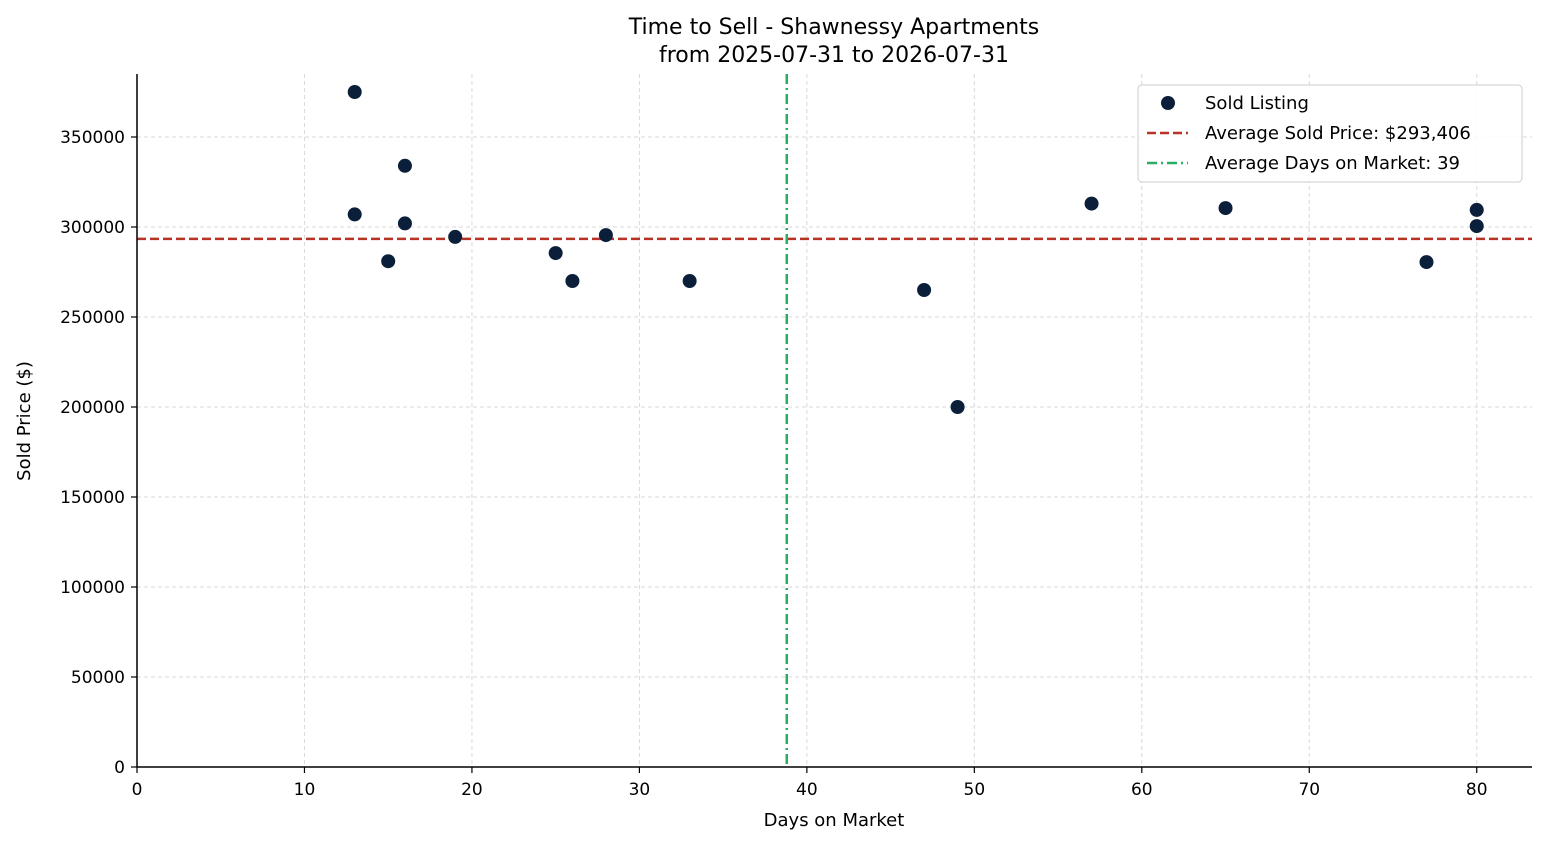 The width and height of the screenshot is (1547, 849). What do you see at coordinates (1332, 163) in the screenshot?
I see `legend-label-average-days: Average Days on Market: 39` at bounding box center [1332, 163].